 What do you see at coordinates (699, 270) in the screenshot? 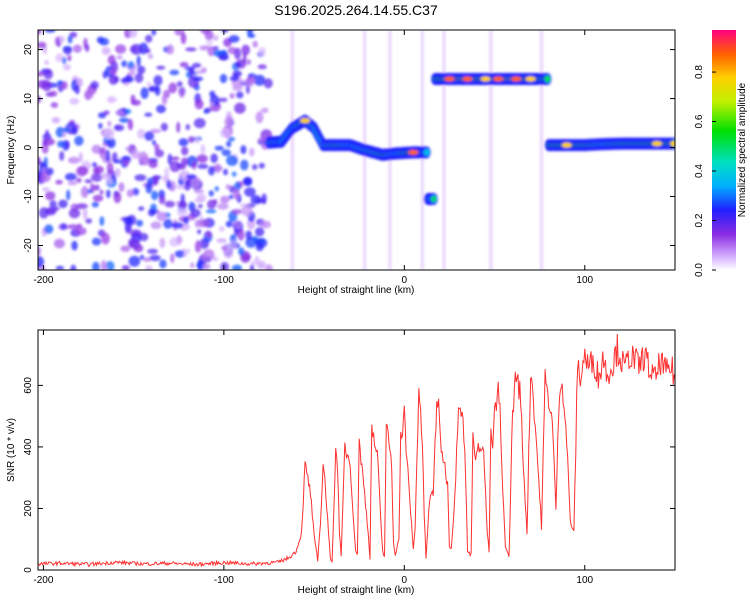
I see `colorbar-tick-label: 0.0` at bounding box center [699, 270].